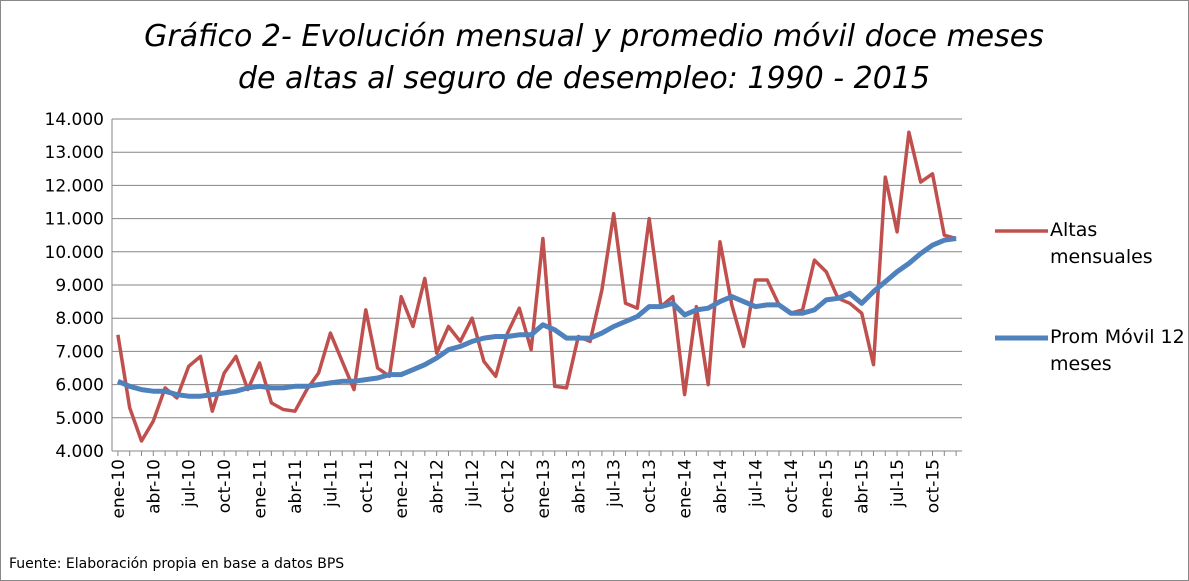 The height and width of the screenshot is (581, 1189). Describe the element at coordinates (686, 488) in the screenshot. I see `x-tick-label: ene-14` at that location.